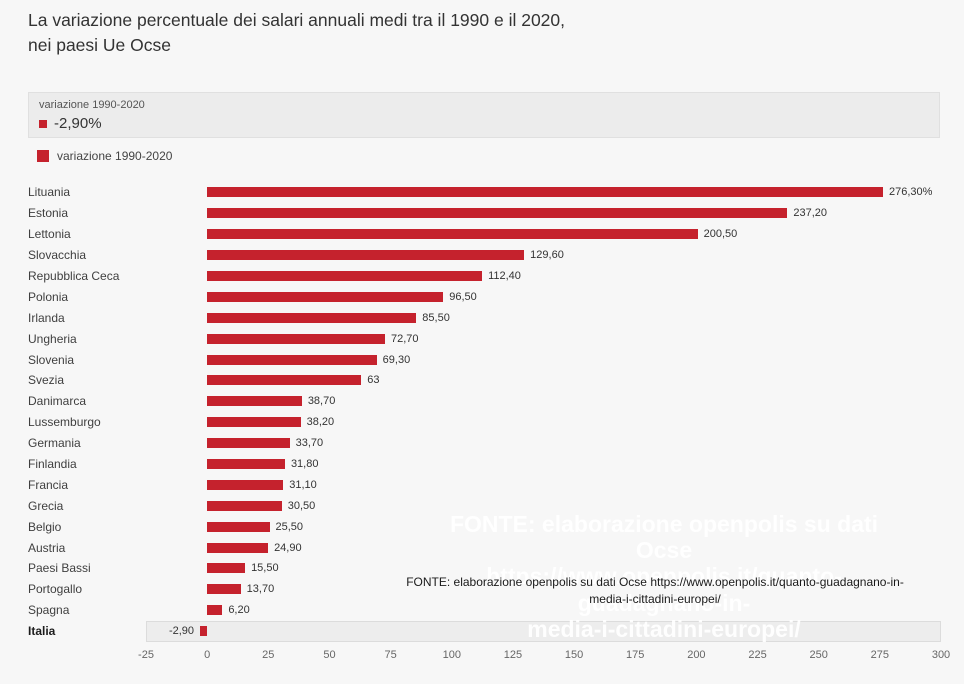 Image resolution: width=964 pixels, height=684 pixels. What do you see at coordinates (484, 359) in the screenshot?
I see `bar-row: Slovenia 69,30` at bounding box center [484, 359].